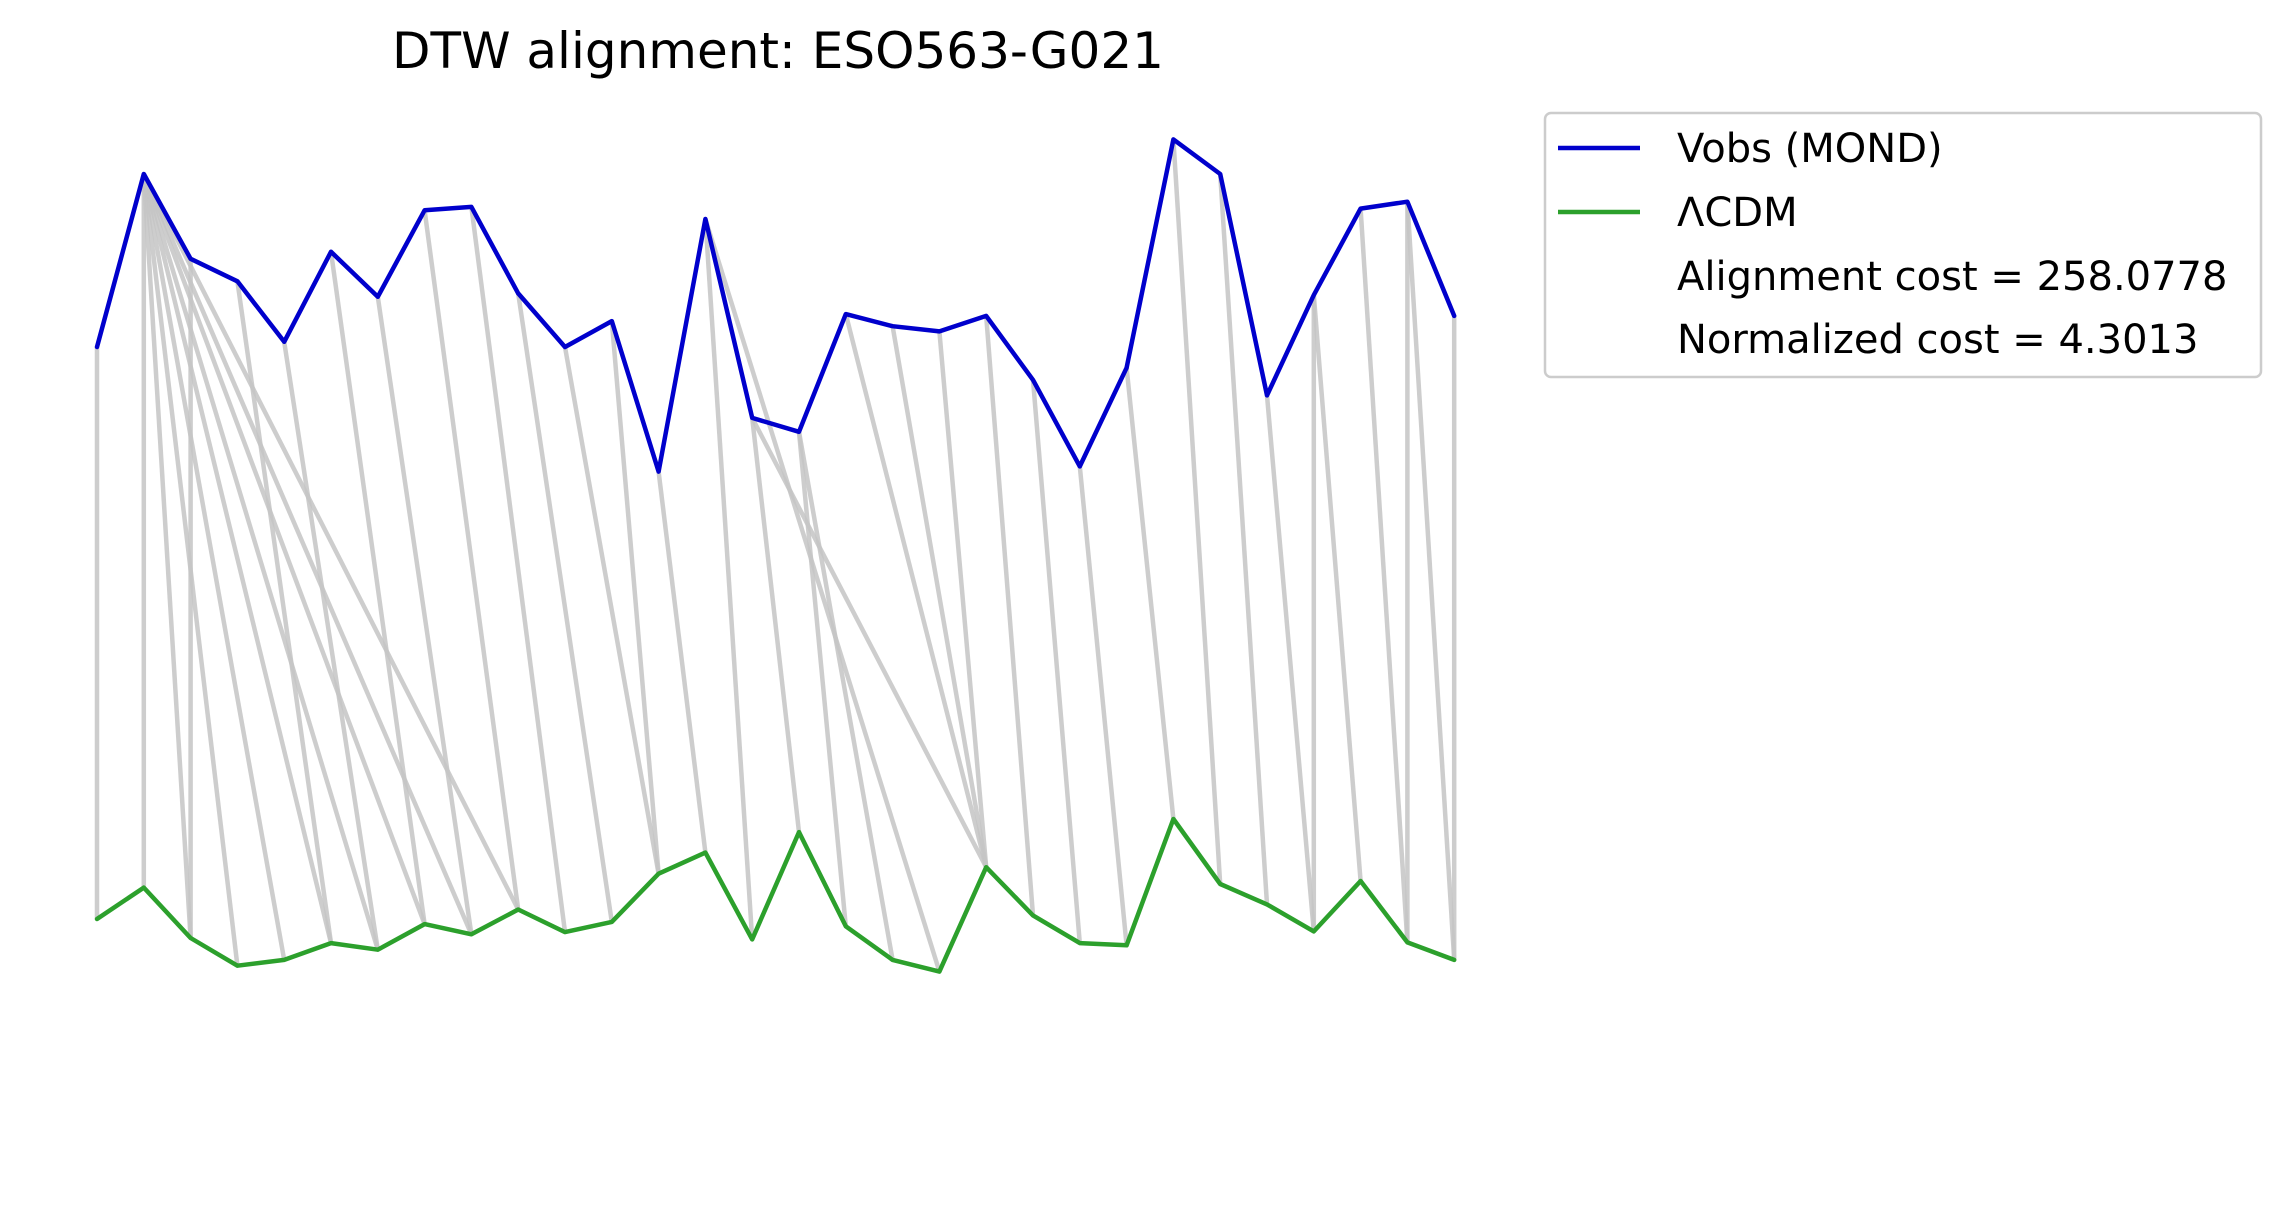 This screenshot has height=1231, width=2291. I want to click on legend-label-lcdm: ΛCDM, so click(1737, 213).